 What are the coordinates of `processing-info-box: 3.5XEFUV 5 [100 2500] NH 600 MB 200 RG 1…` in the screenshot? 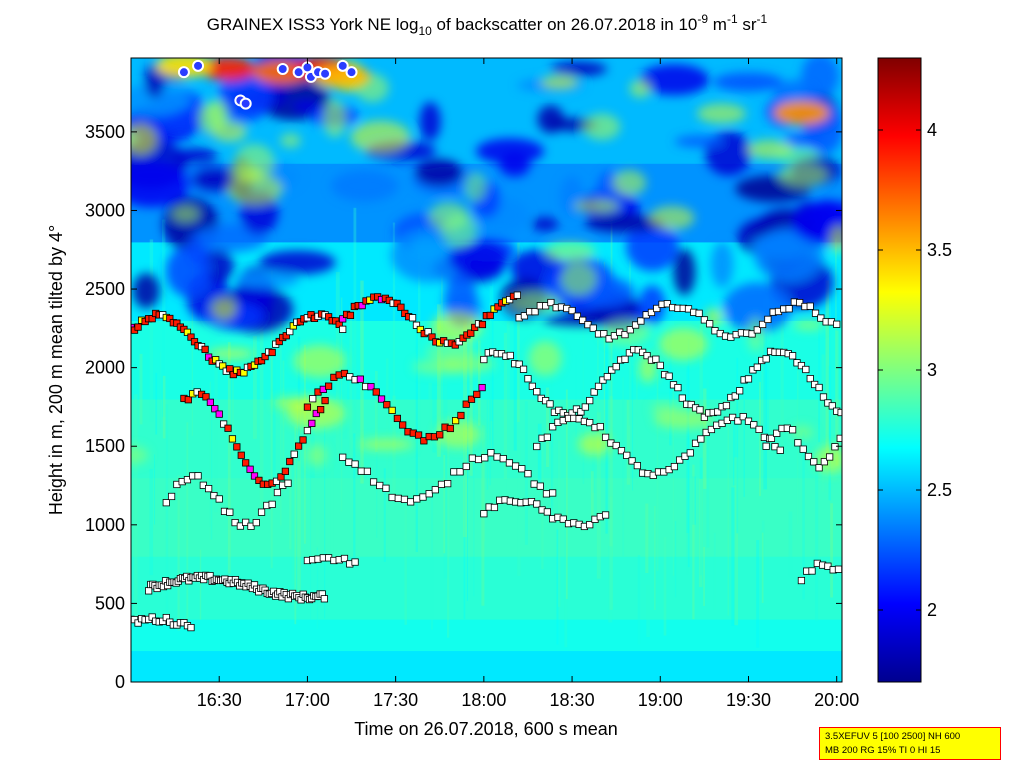 It's located at (910, 743).